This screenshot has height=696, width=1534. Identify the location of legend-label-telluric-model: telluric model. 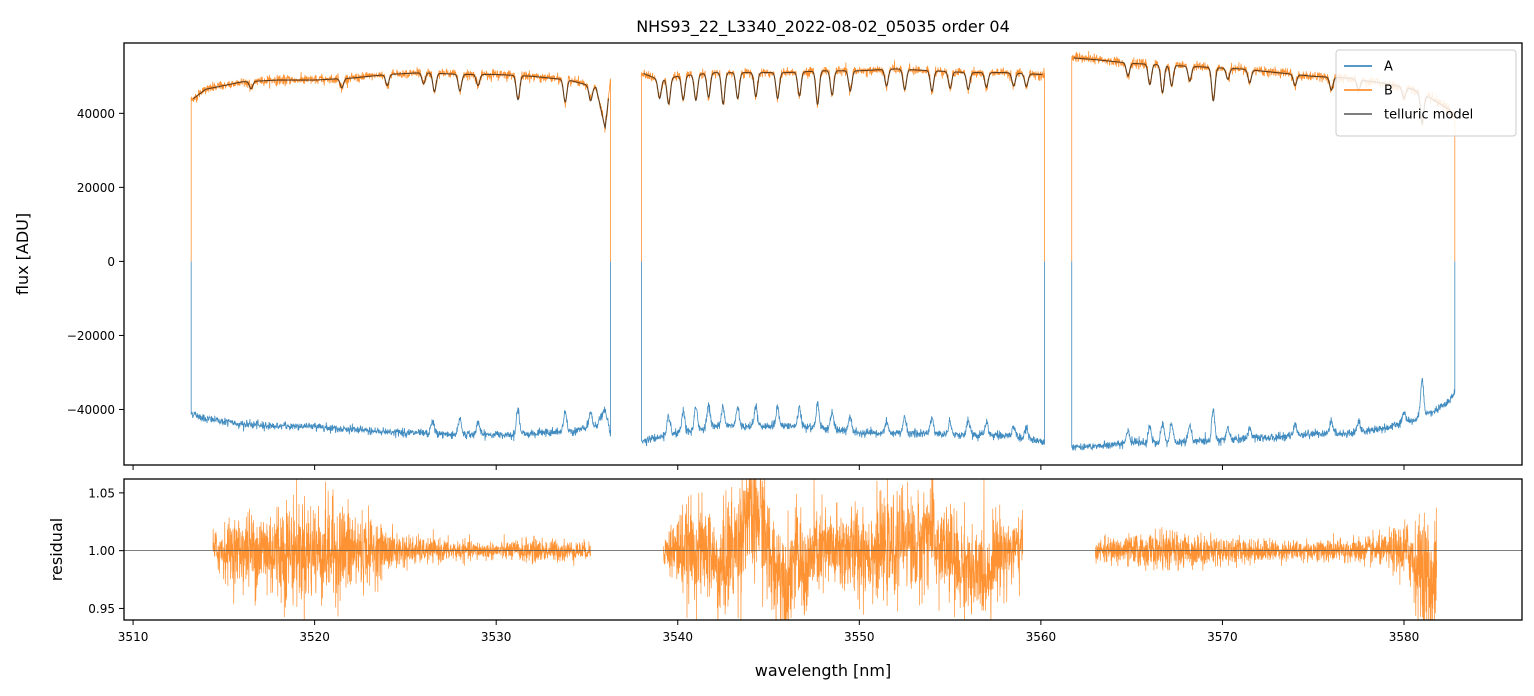
(1428, 115).